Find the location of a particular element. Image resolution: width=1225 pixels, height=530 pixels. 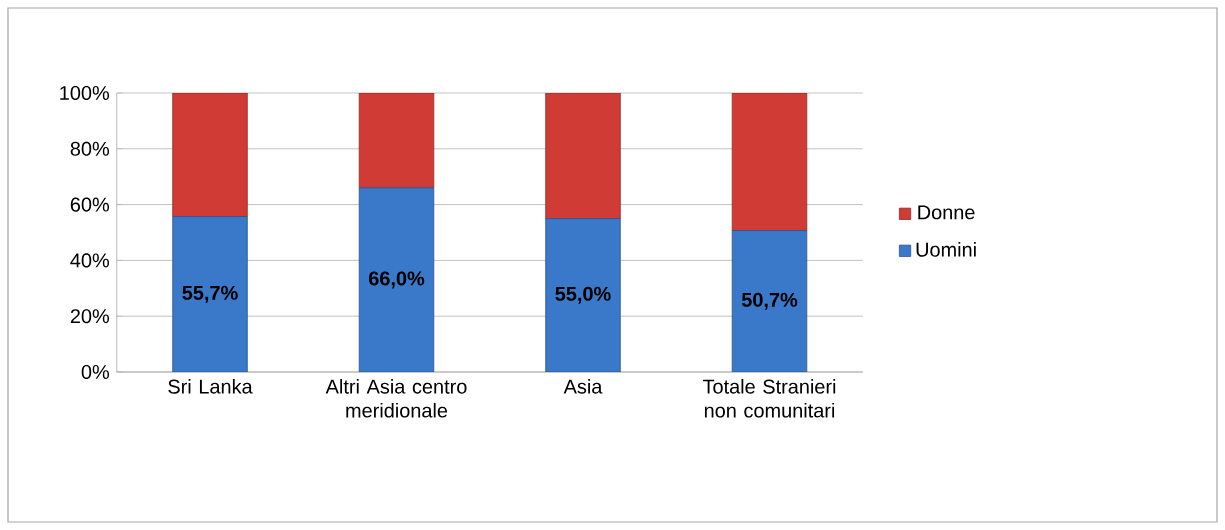

legend-label: Uomini is located at coordinates (946, 249).